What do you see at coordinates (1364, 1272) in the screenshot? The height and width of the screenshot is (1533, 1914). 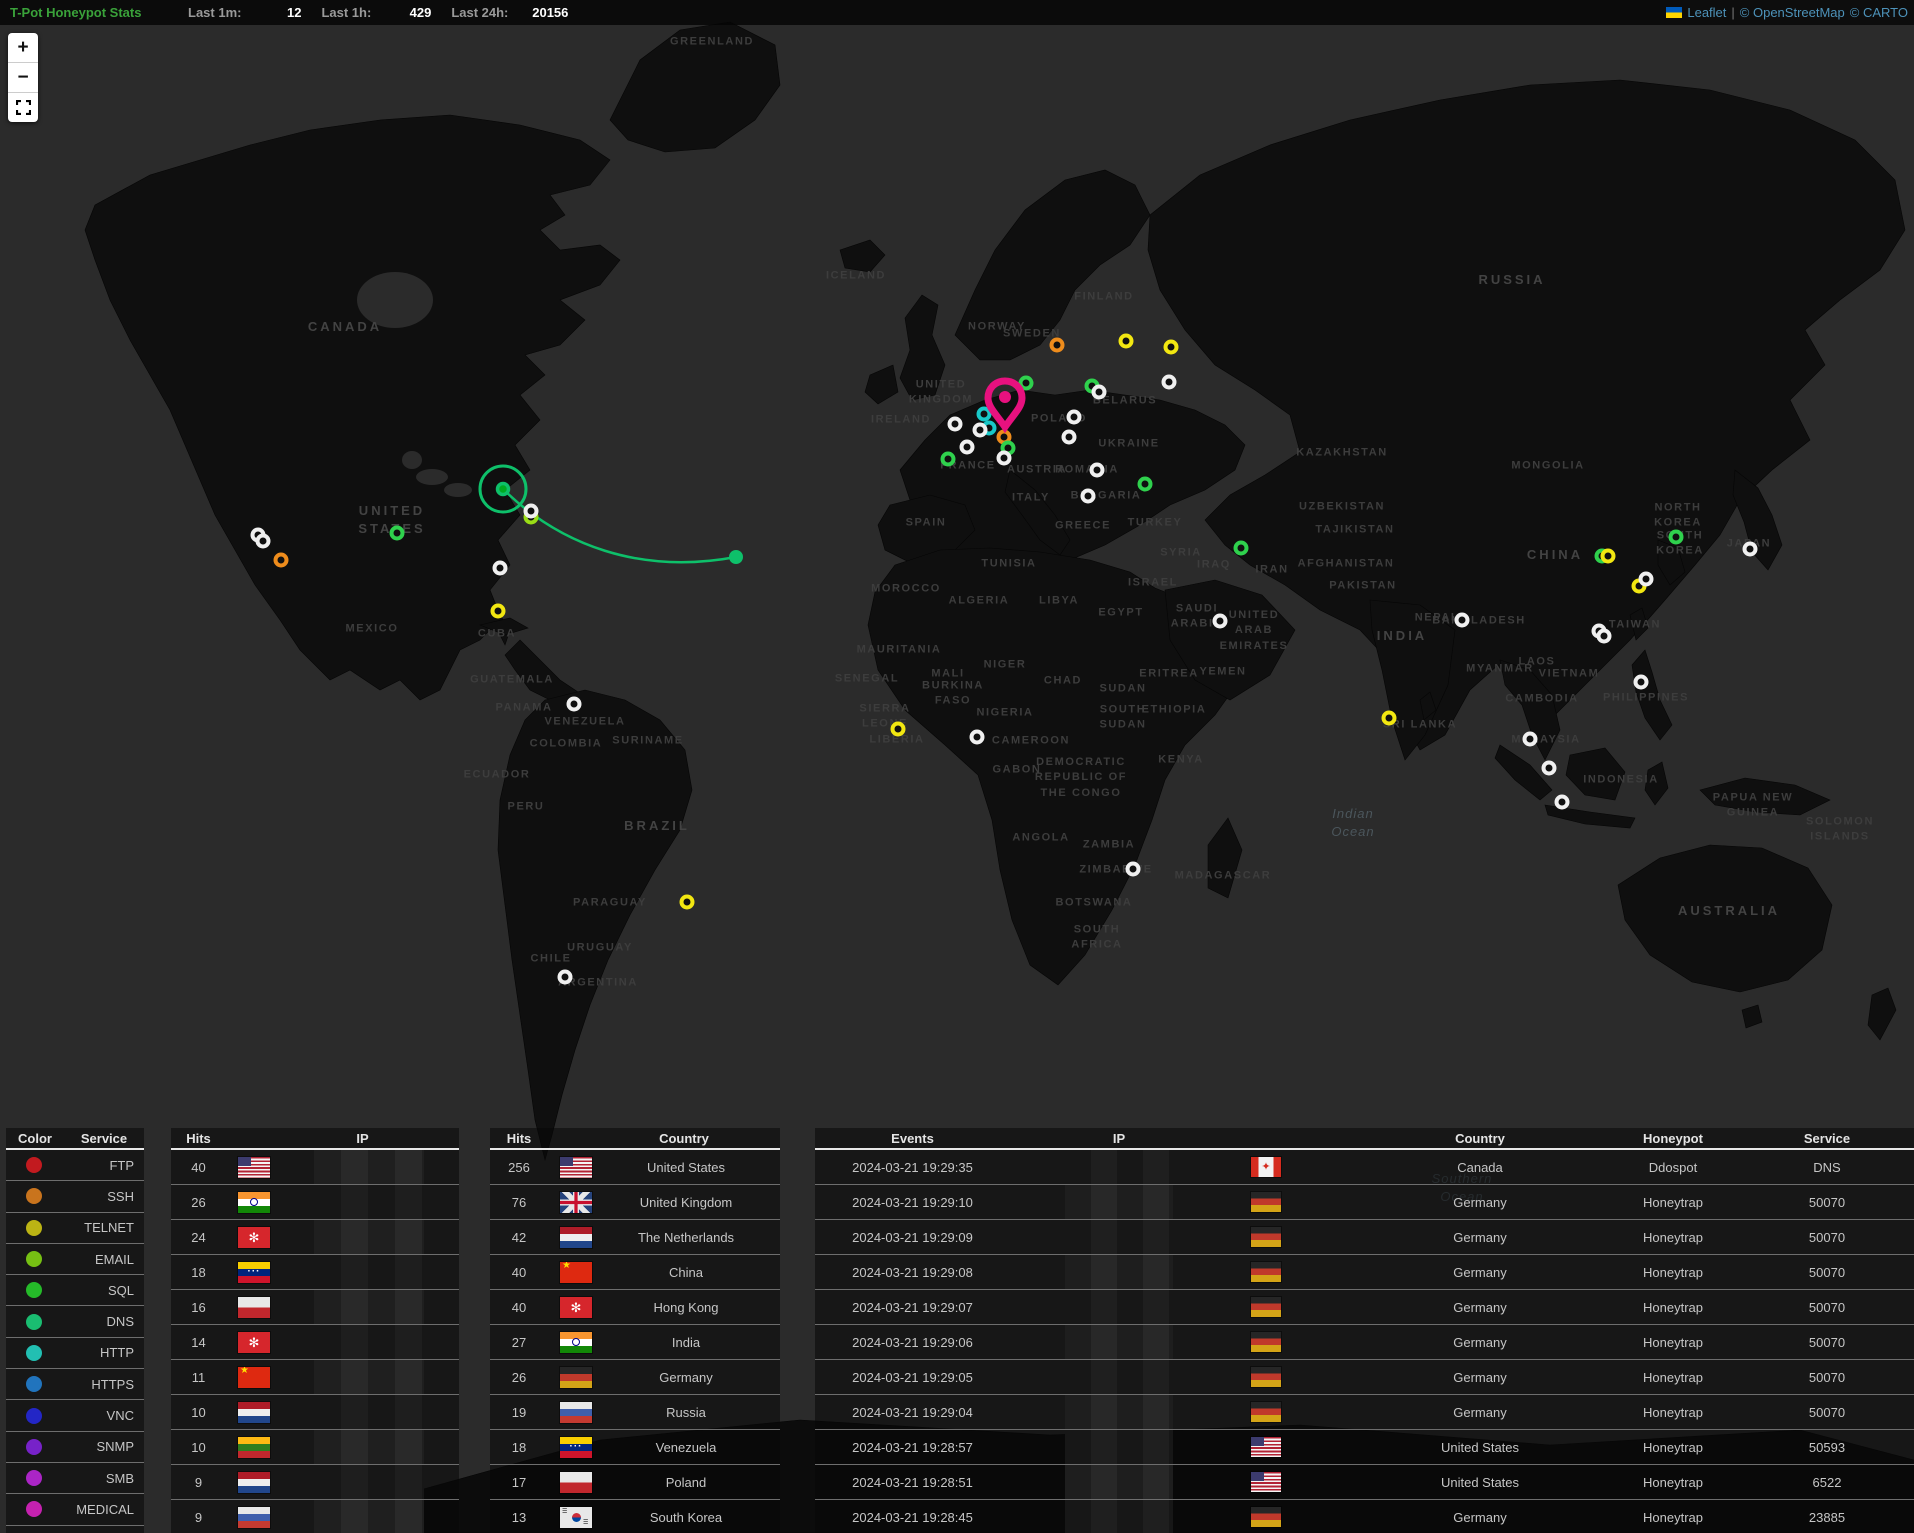 I see `event-row: 2024-03-21 19:29:08 Germany Honeytrap 50070` at bounding box center [1364, 1272].